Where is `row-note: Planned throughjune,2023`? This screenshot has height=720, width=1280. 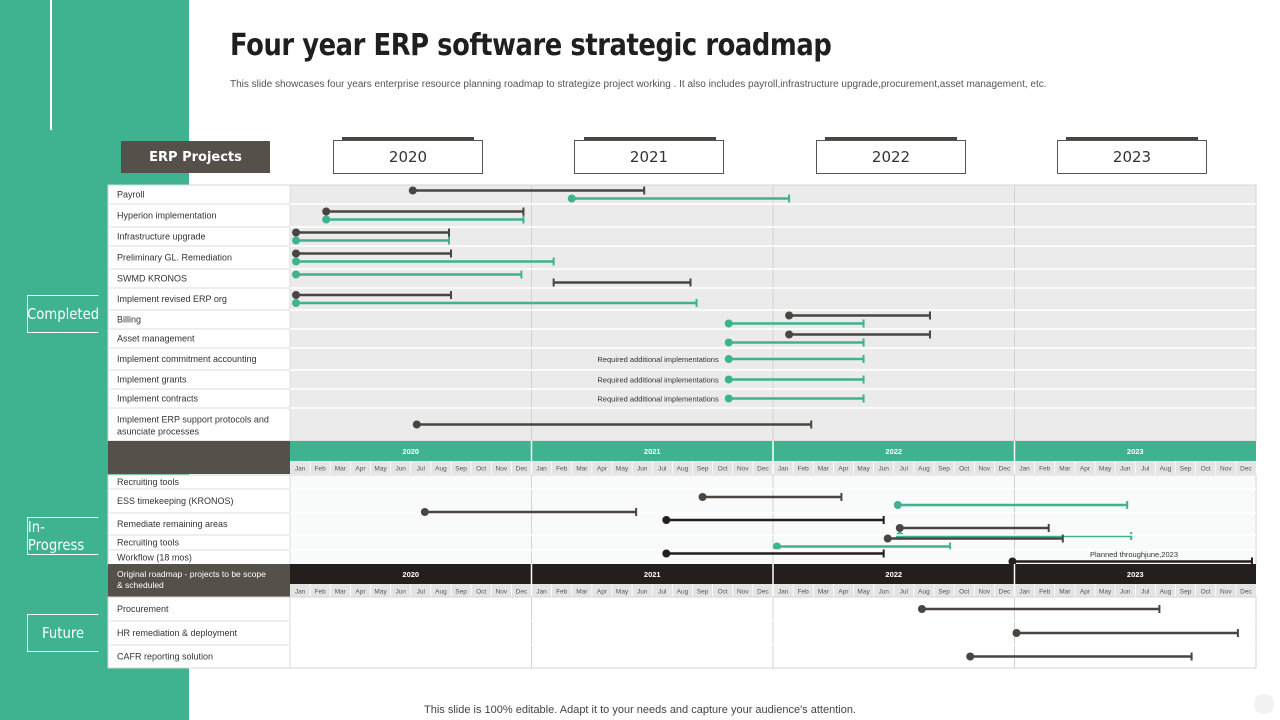
row-note: Planned throughjune,2023 is located at coordinates (1134, 554).